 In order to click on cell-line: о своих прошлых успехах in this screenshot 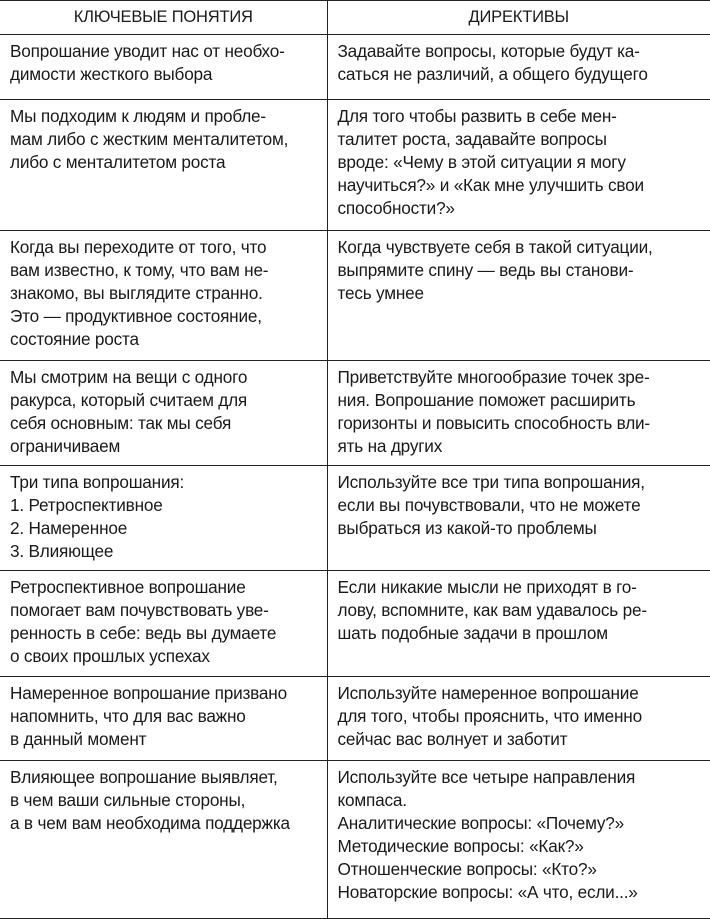, I will do `click(110, 656)`.